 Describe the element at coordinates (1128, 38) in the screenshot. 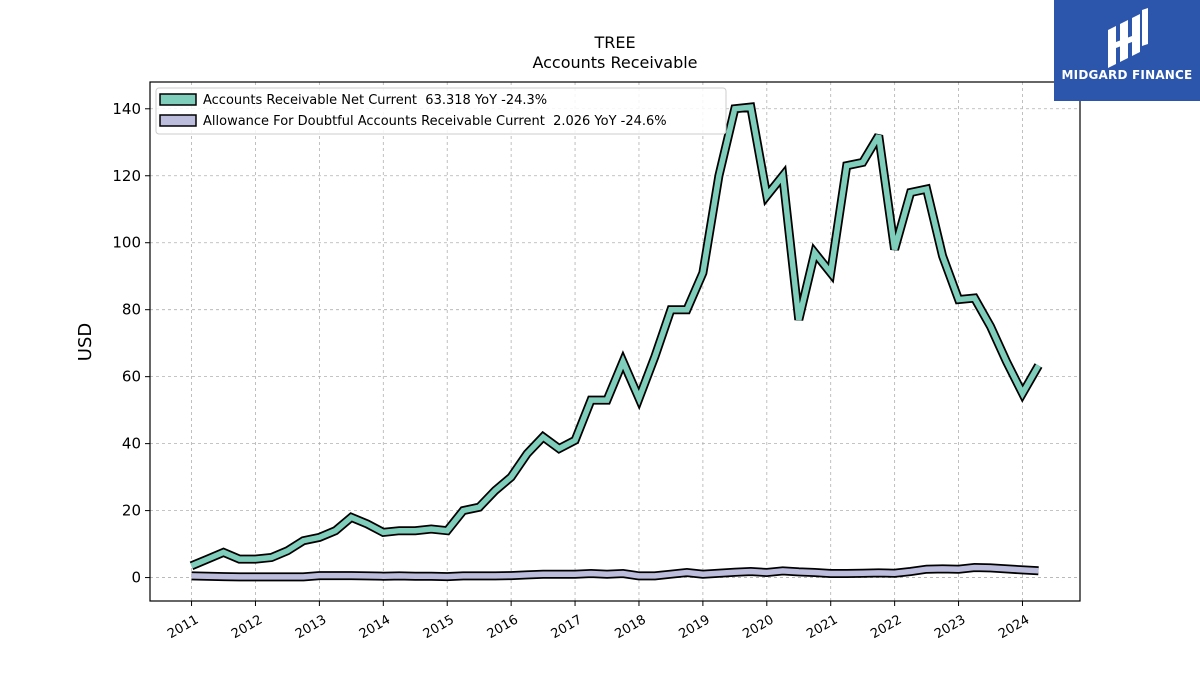

I see `logo-mark-icon` at that location.